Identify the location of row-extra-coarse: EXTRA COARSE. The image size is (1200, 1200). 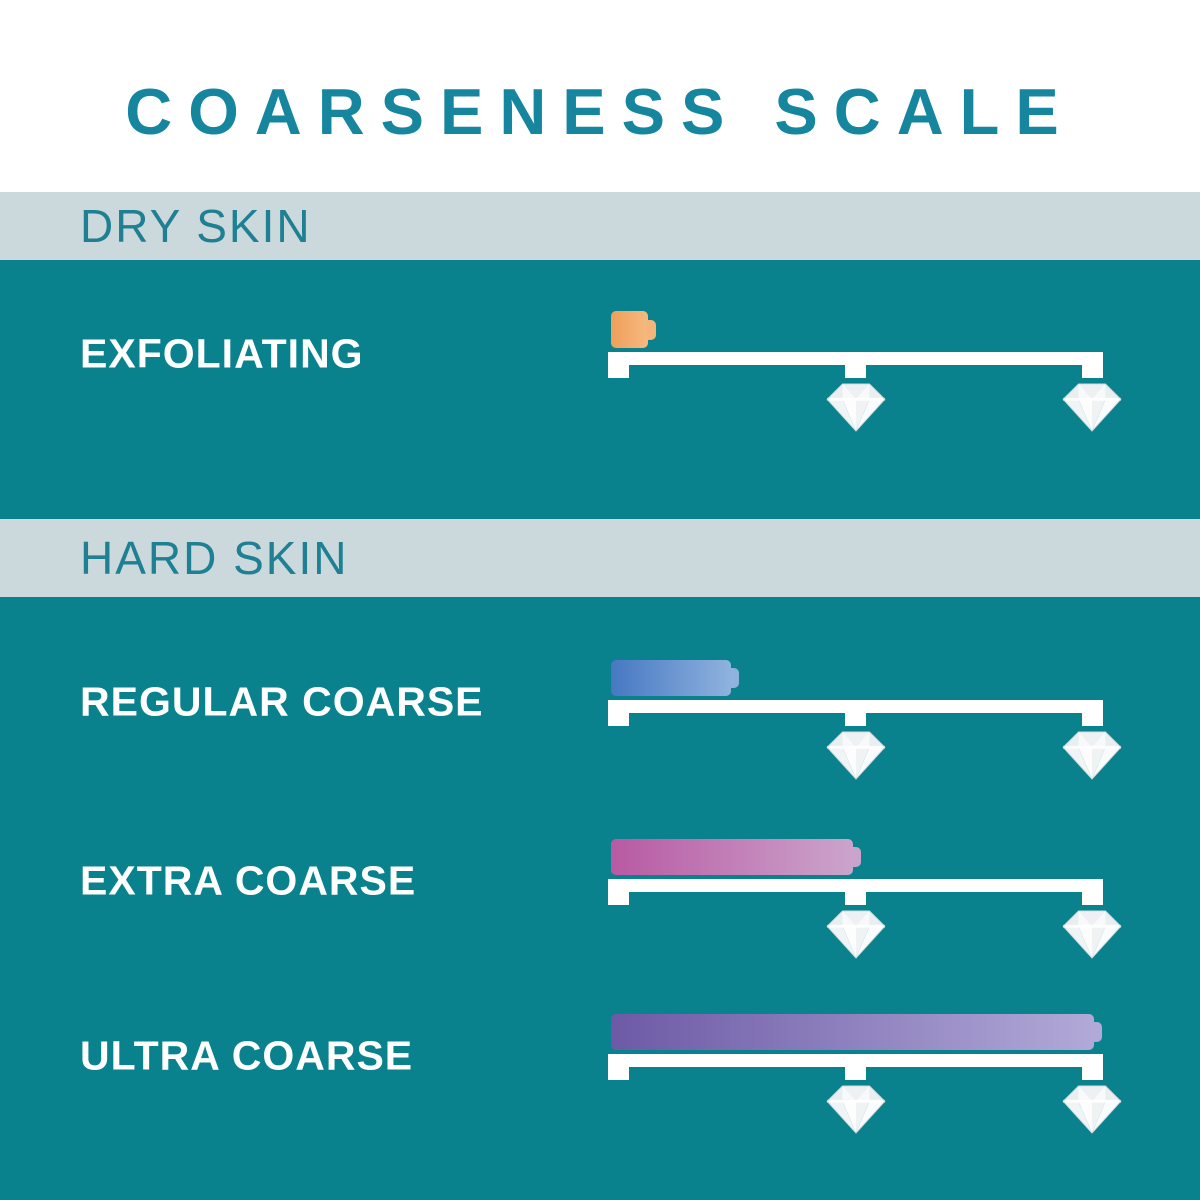
(600, 876).